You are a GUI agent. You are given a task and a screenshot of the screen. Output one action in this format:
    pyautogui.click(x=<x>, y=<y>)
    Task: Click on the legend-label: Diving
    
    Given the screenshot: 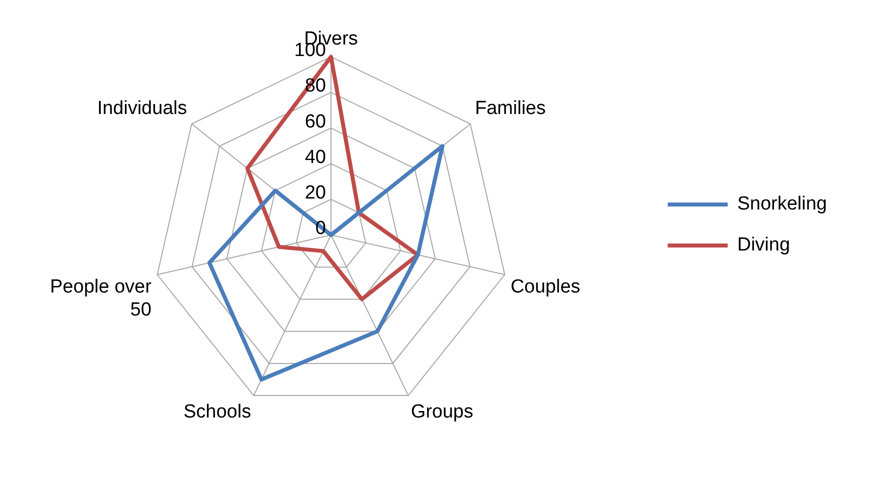 What is the action you would take?
    pyautogui.click(x=763, y=245)
    